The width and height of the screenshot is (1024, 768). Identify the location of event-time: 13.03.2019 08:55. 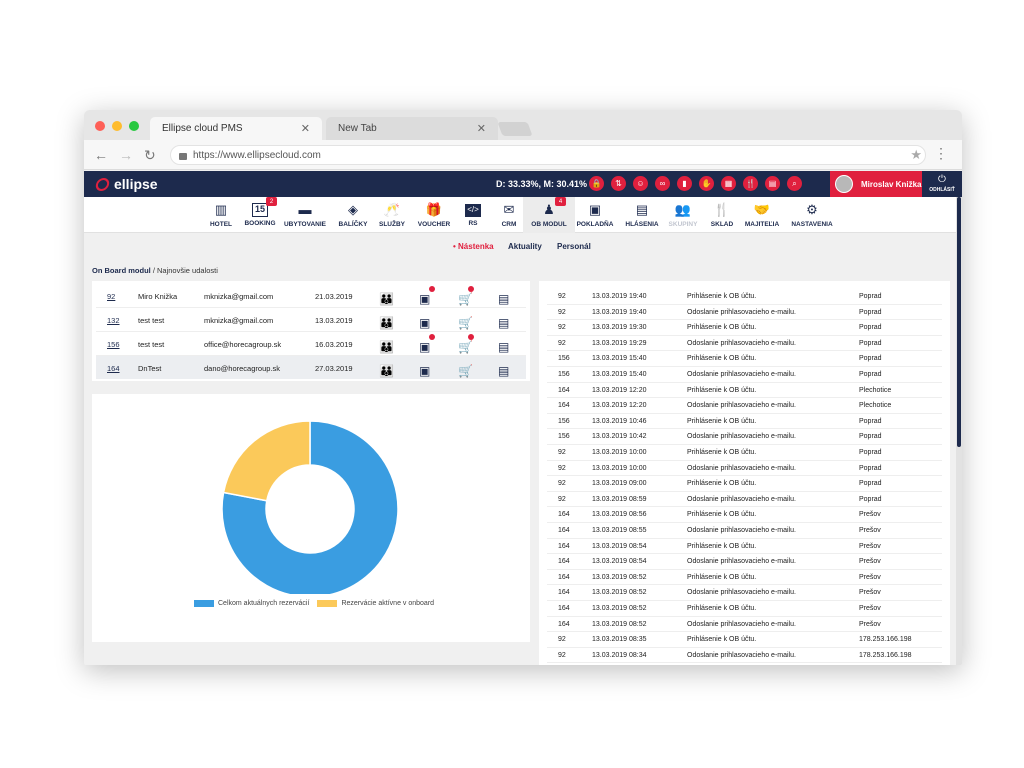
(619, 530).